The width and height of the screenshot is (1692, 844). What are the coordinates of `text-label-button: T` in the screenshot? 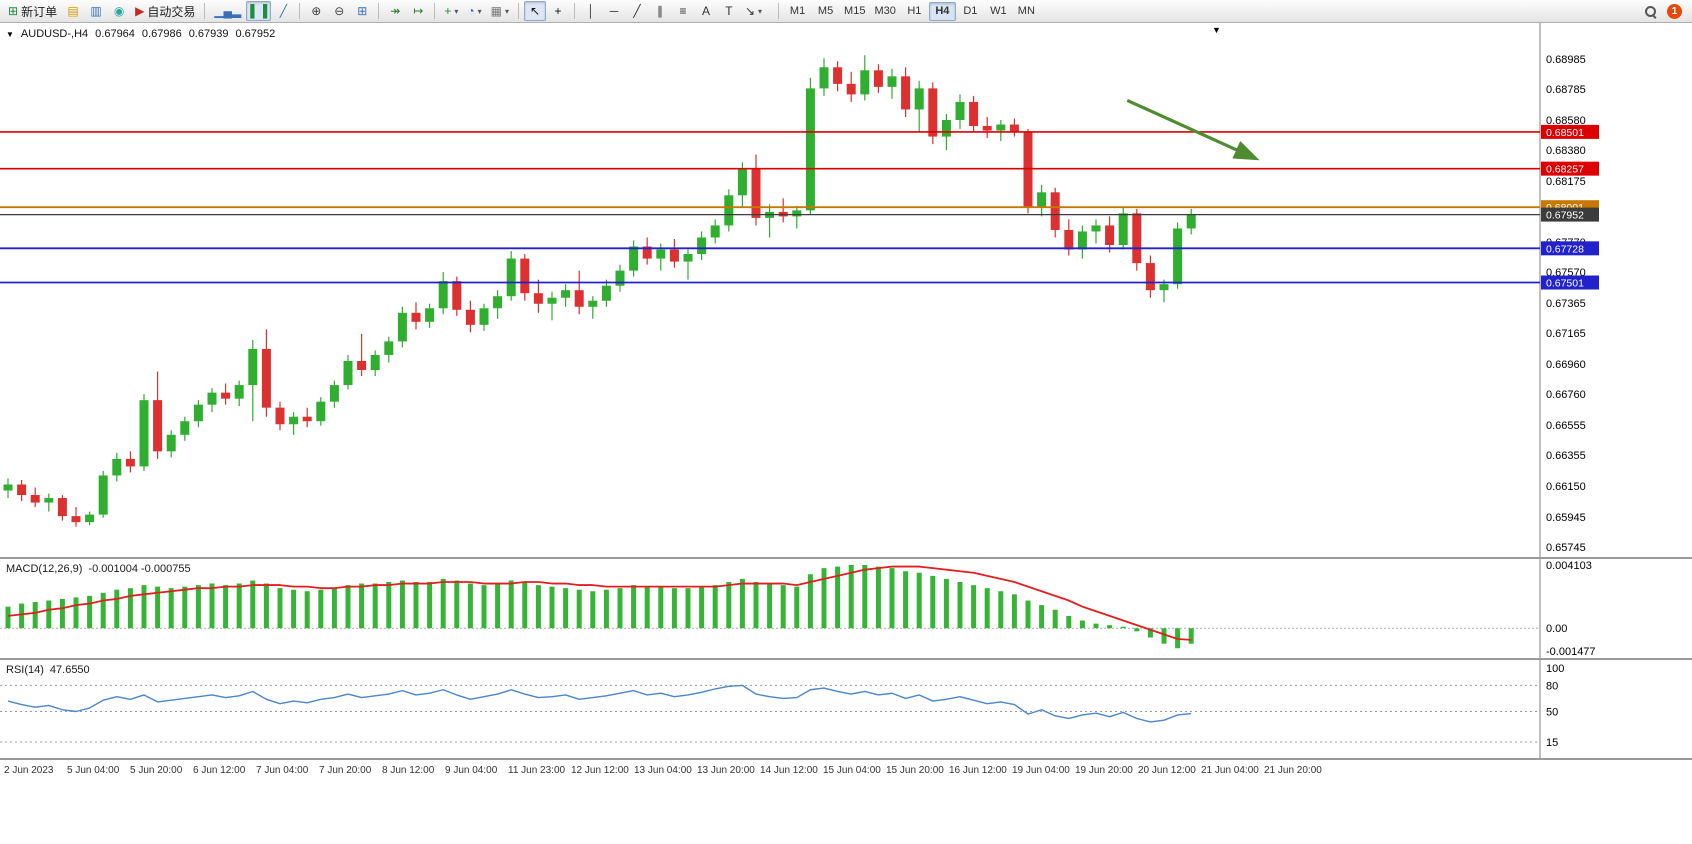 It's located at (729, 11).